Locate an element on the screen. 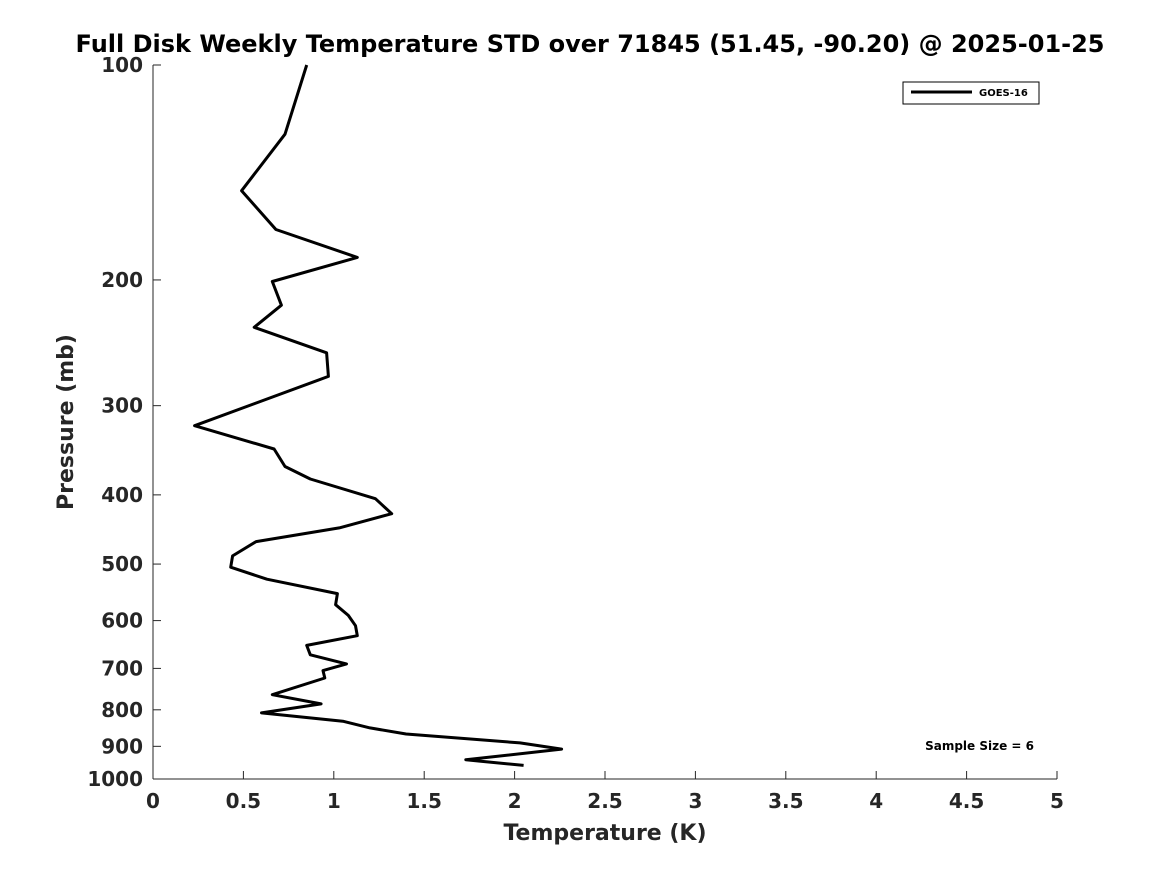 The height and width of the screenshot is (875, 1167). y-tick-label: 300 is located at coordinates (122, 406).